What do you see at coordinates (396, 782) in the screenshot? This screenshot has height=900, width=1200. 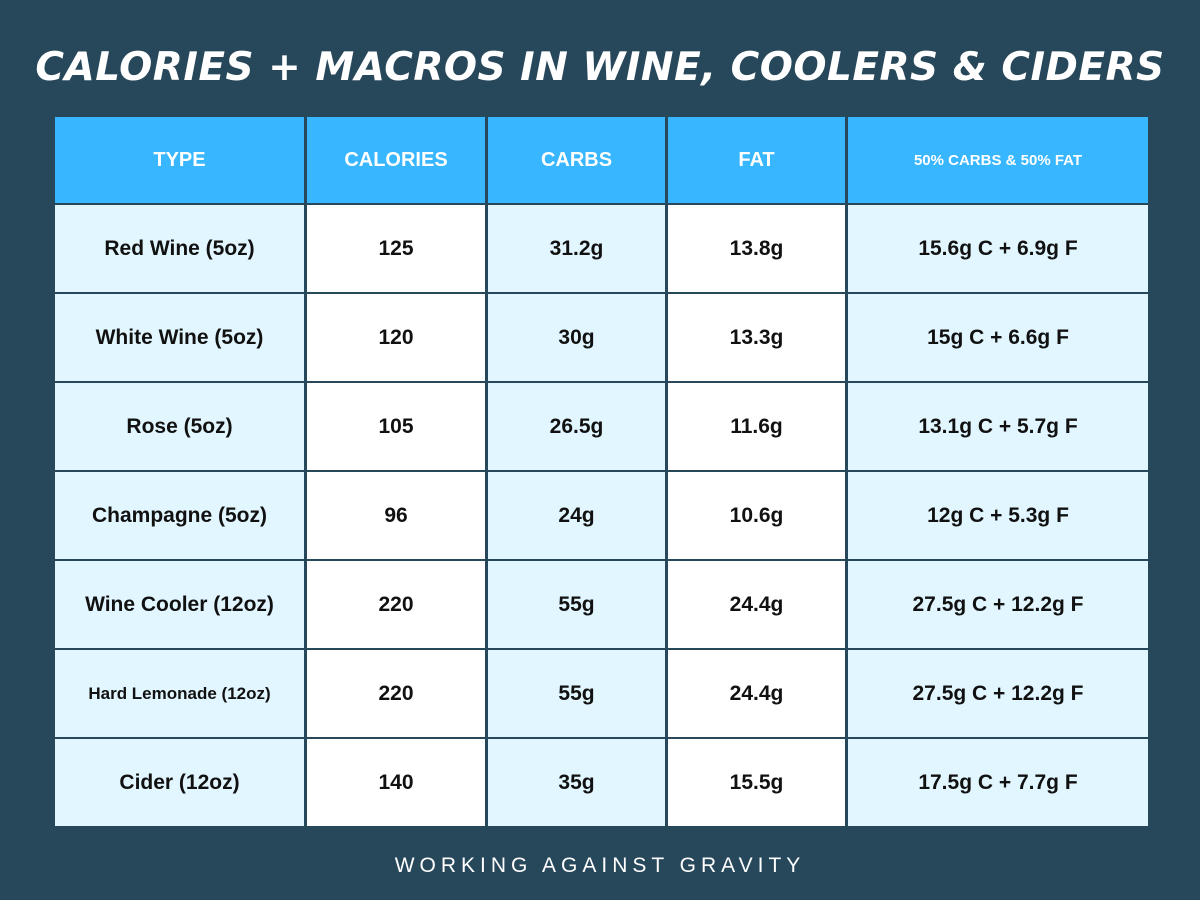 I see `calories-cell: 140` at bounding box center [396, 782].